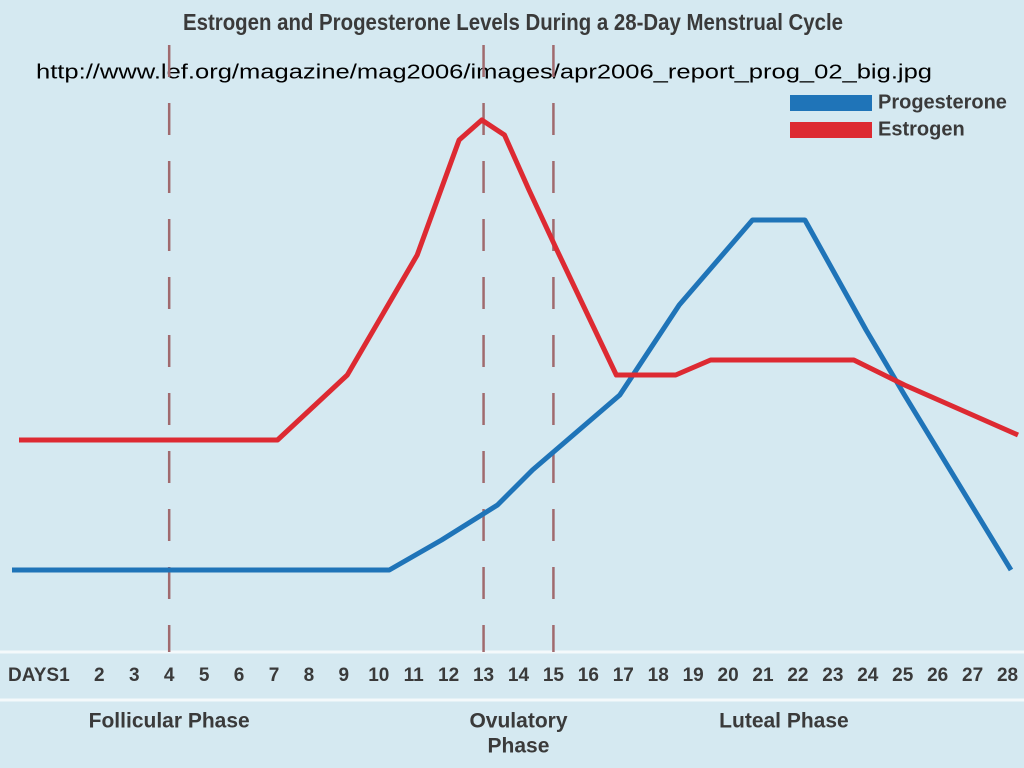 The height and width of the screenshot is (768, 1024). I want to click on x-tick-label: 11, so click(414, 675).